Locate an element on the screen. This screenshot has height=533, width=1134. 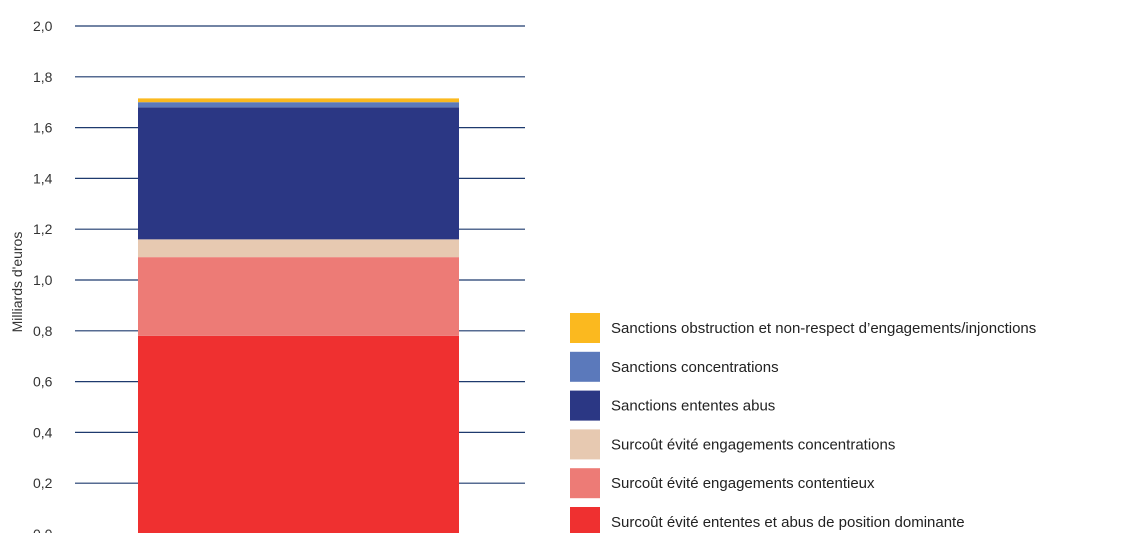
legend-item: Surcoût évité engagements contentieux is located at coordinates (722, 483).